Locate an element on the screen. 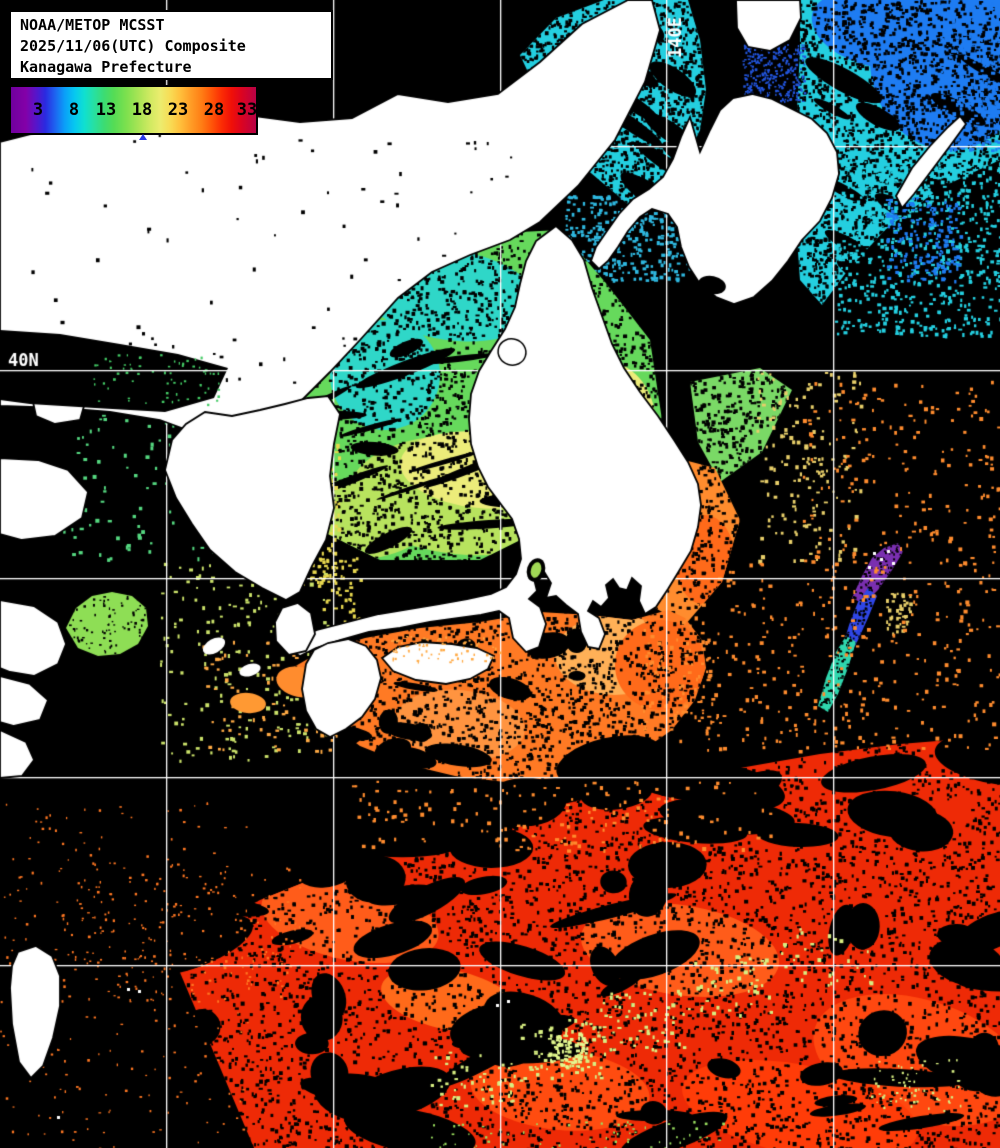  colorbar-tick: 23 is located at coordinates (178, 110).